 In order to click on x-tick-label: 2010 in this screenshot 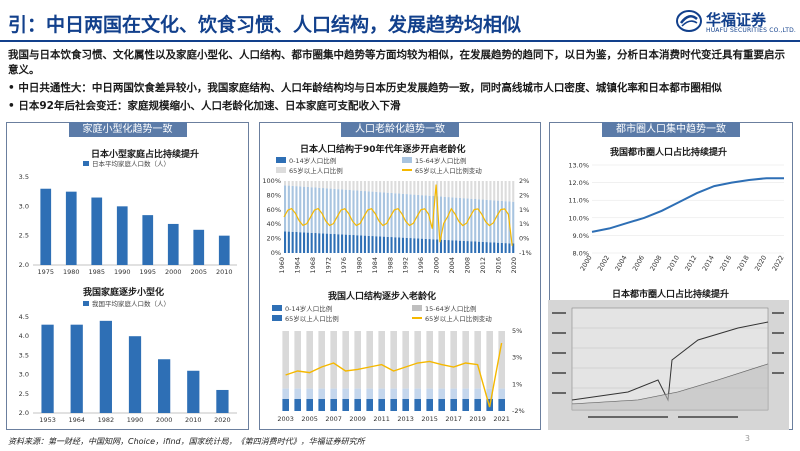, I will do `click(673, 263)`.